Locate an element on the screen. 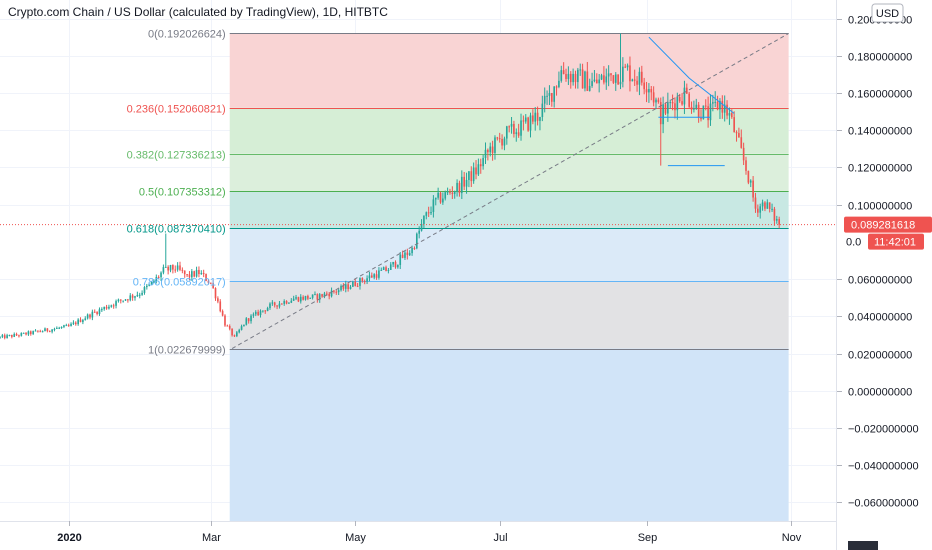 The image size is (932, 550). price-tick-label: 0.020000000 is located at coordinates (880, 356).